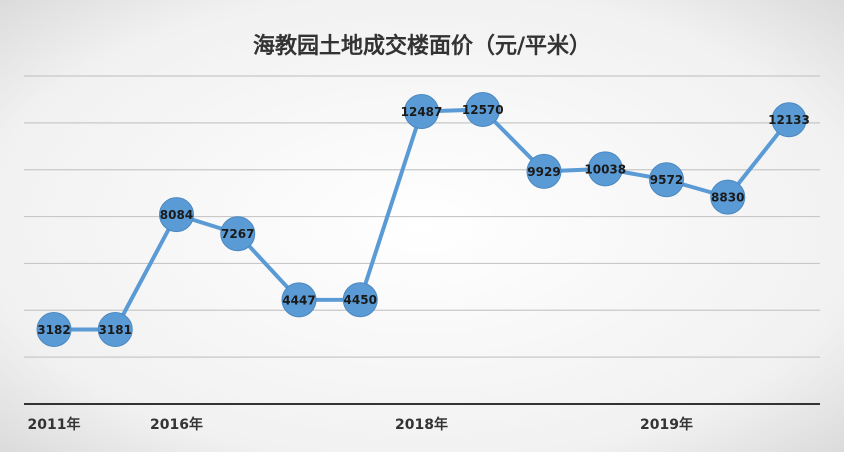 The height and width of the screenshot is (452, 844). I want to click on data-label: 8830, so click(727, 198).